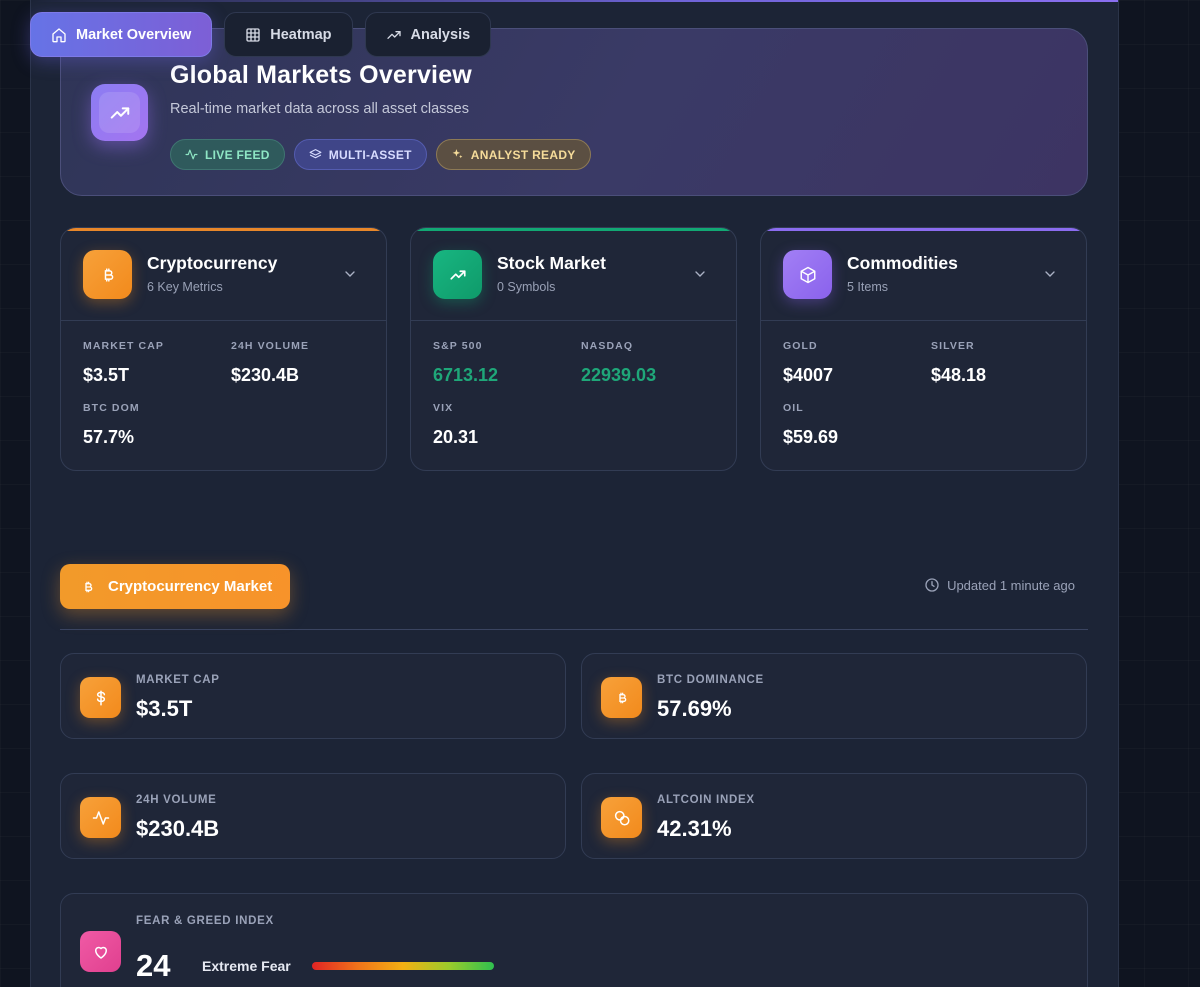 Image resolution: width=1200 pixels, height=987 pixels. What do you see at coordinates (176, 800) in the screenshot?
I see `stat-label: 24H VOLUME` at bounding box center [176, 800].